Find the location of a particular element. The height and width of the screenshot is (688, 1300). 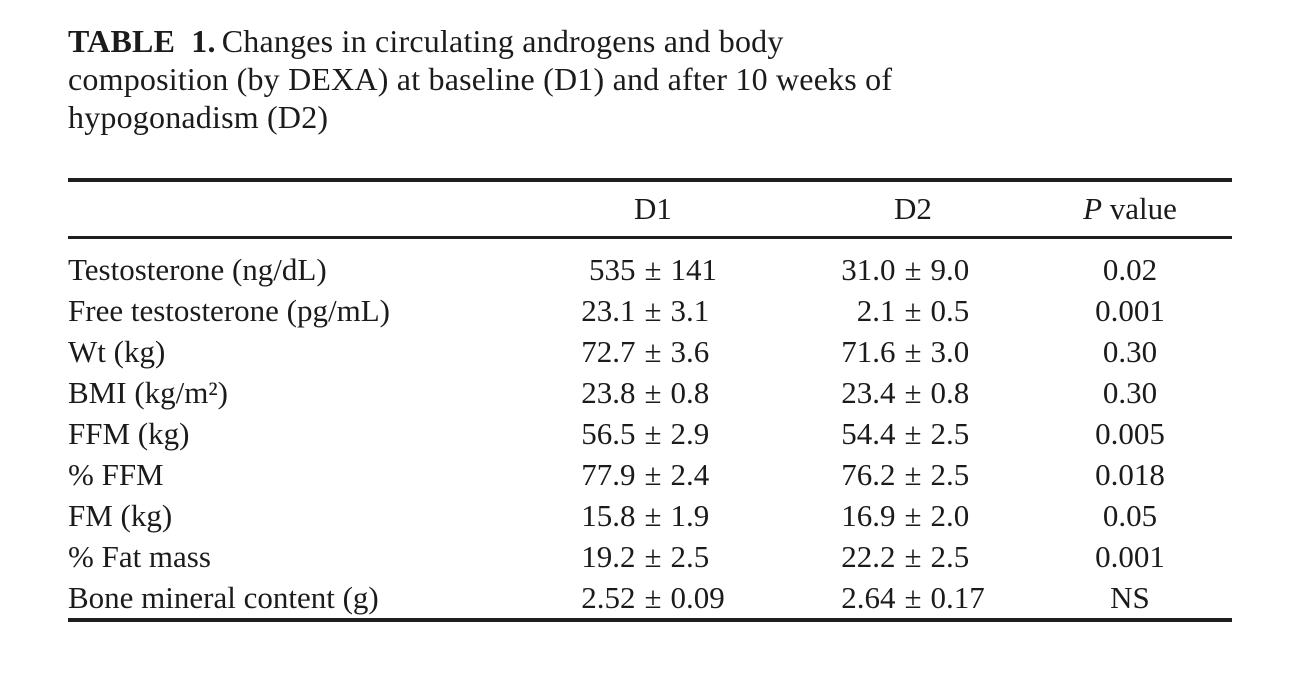

d1-cell: 2.52 ±0.09 is located at coordinates (653, 598).